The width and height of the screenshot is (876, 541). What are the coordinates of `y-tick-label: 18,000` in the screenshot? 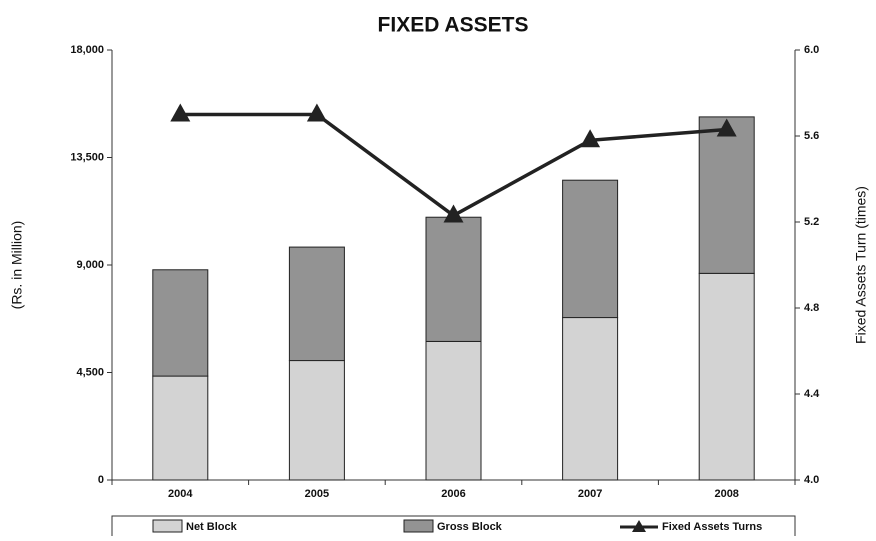 It's located at (87, 50).